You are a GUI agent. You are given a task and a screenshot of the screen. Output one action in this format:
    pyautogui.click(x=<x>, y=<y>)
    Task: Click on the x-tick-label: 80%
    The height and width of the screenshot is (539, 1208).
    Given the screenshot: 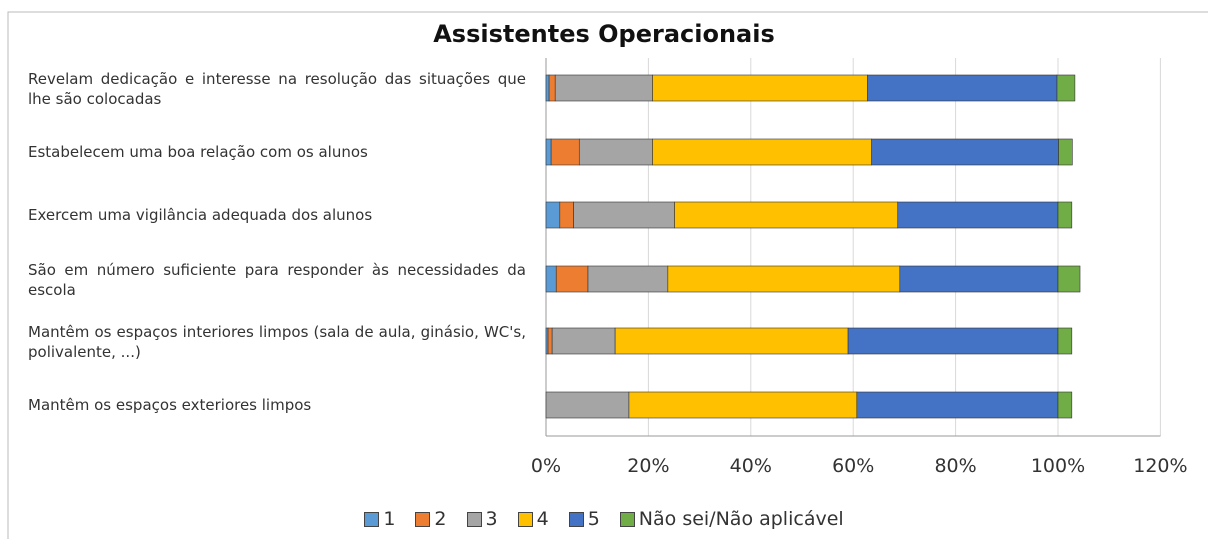 What is the action you would take?
    pyautogui.click(x=955, y=466)
    